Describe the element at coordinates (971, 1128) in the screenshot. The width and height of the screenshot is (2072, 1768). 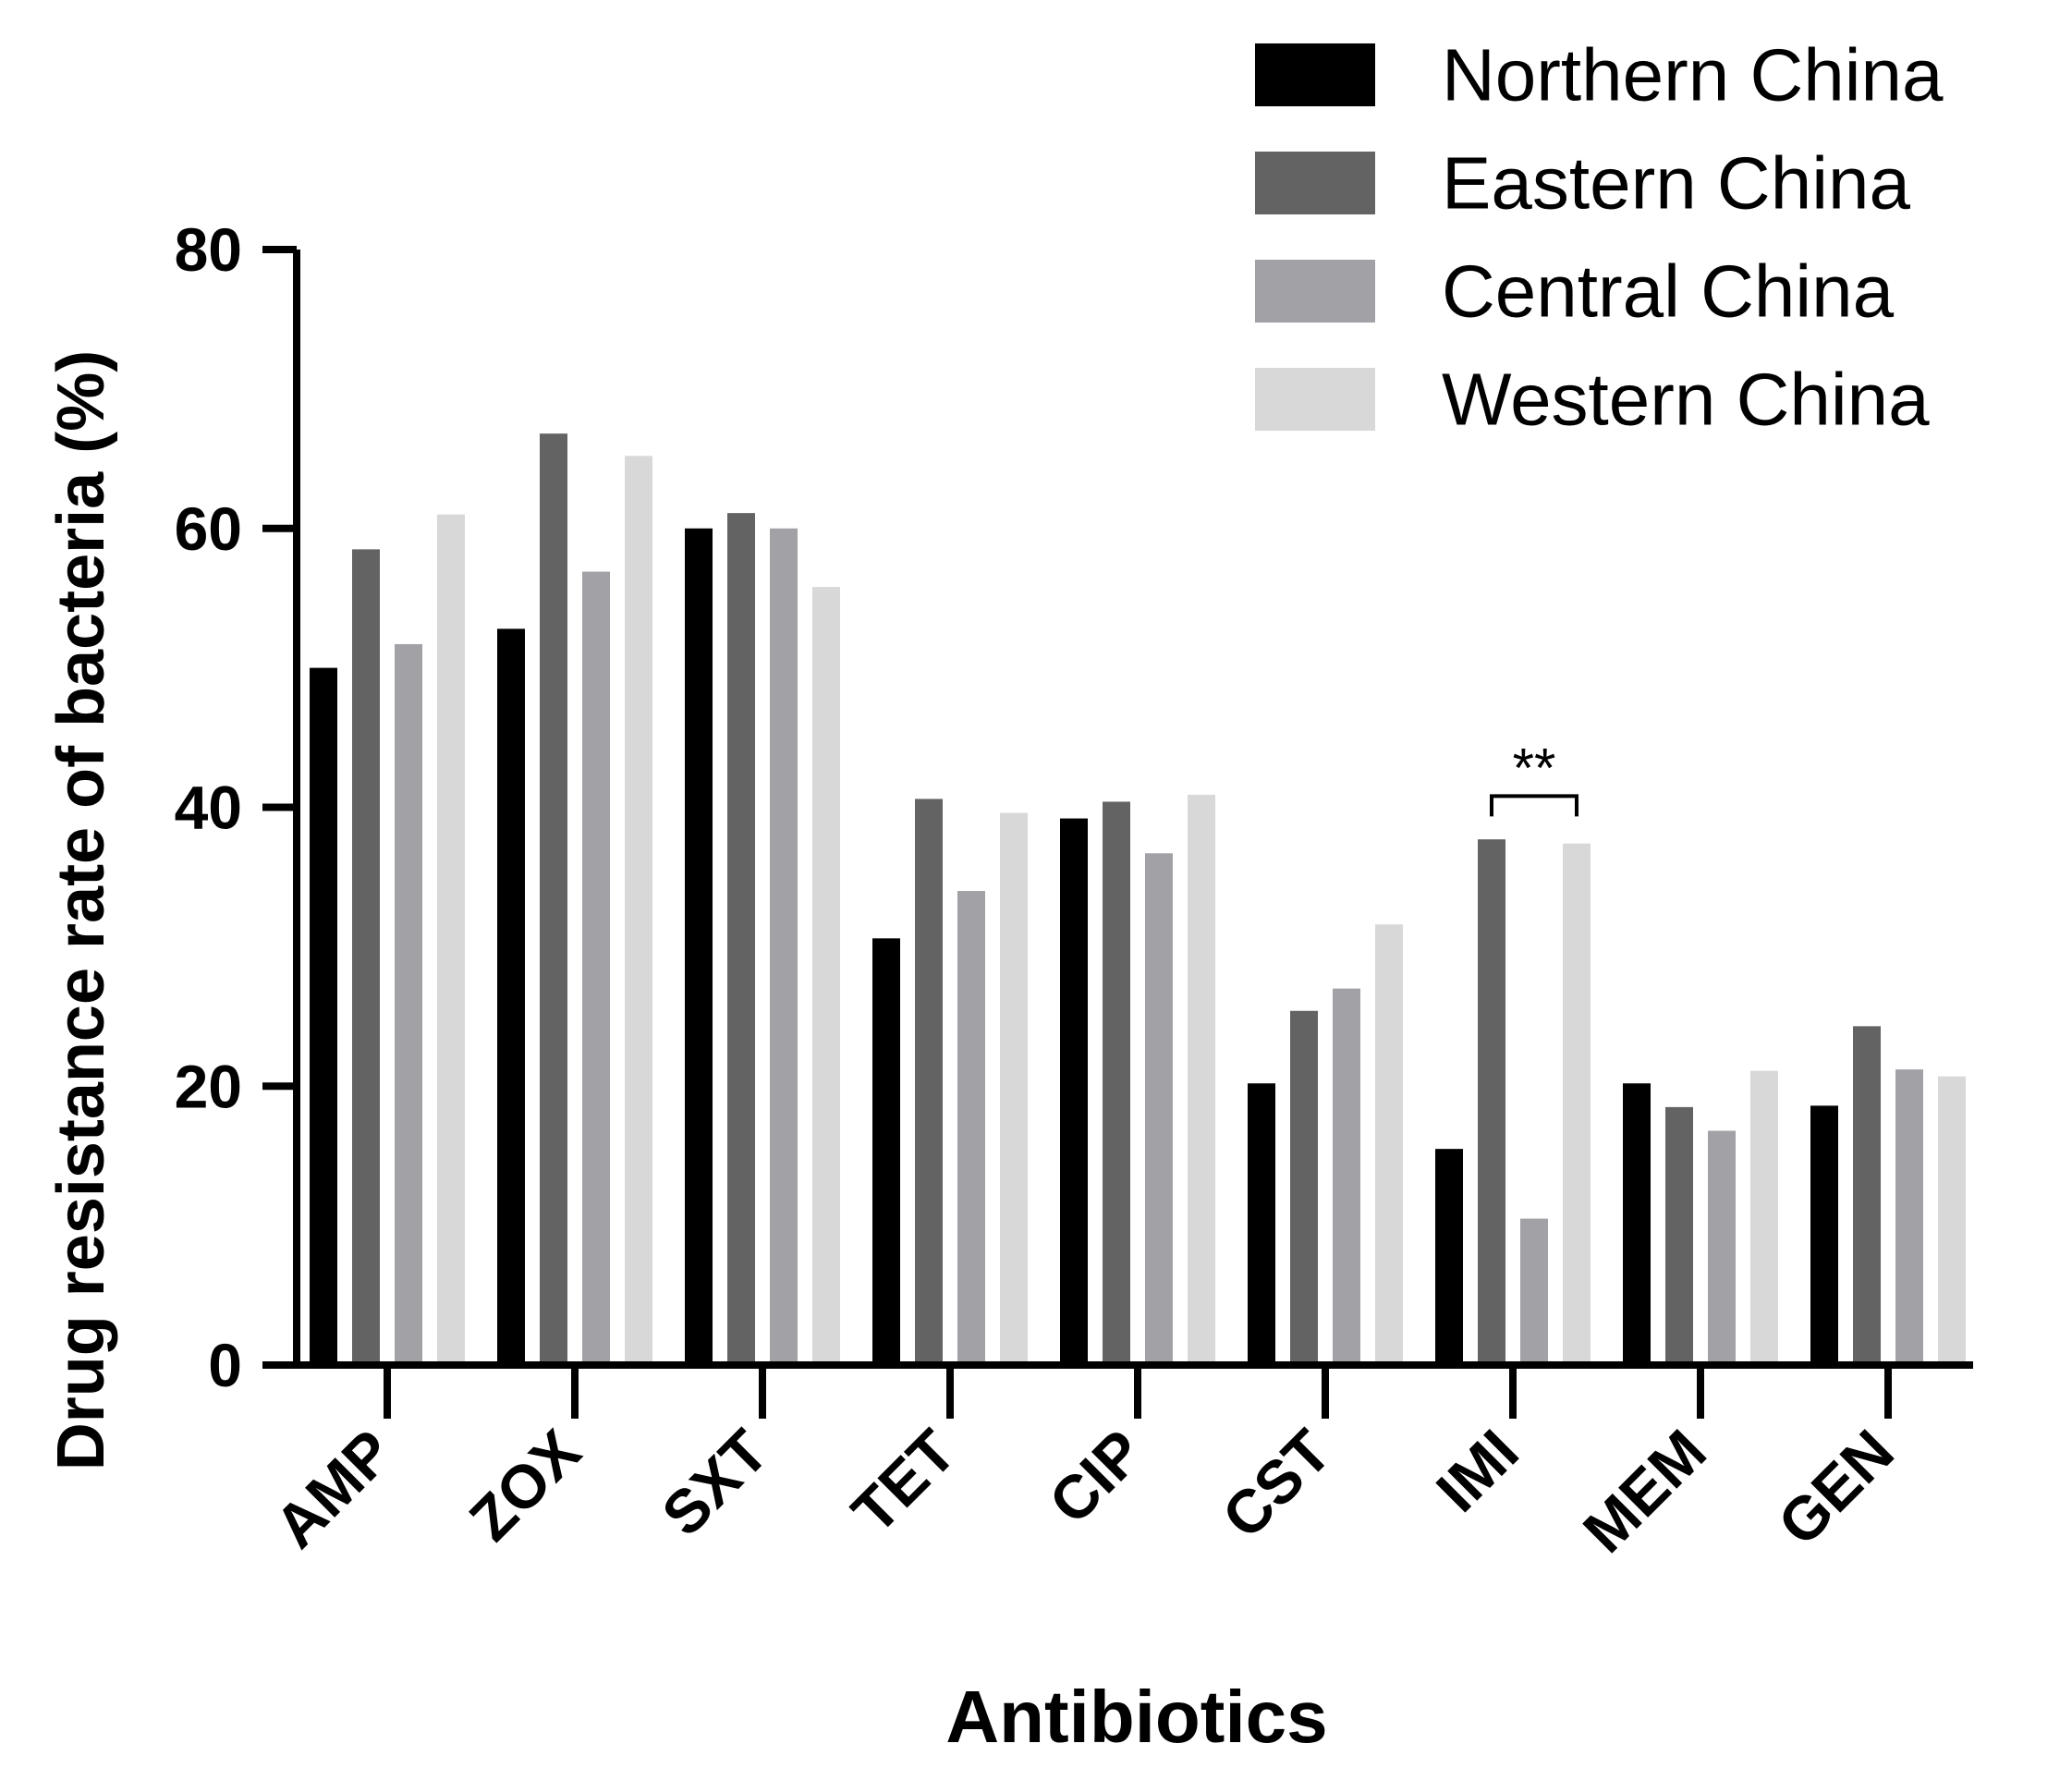
I see `bar-tet-central-china` at that location.